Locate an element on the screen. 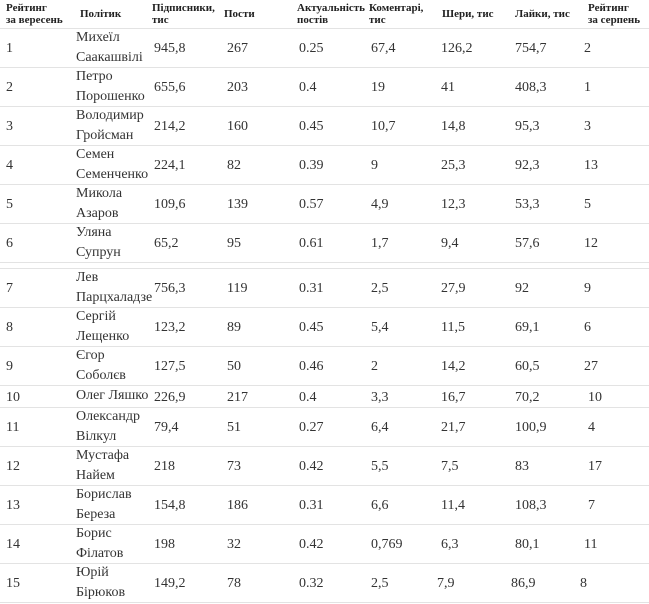 Image resolution: width=649 pixels, height=604 pixels. header-comments: Коментарі, тис is located at coordinates (396, 14).